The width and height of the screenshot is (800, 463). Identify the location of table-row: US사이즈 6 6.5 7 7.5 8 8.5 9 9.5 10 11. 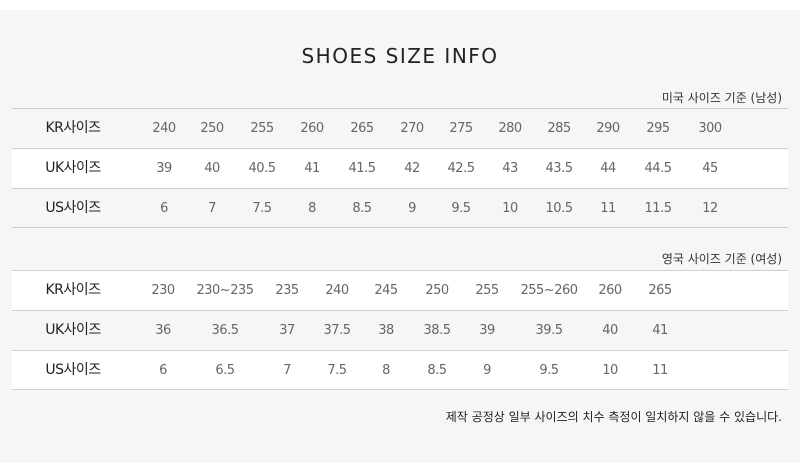
(400, 370).